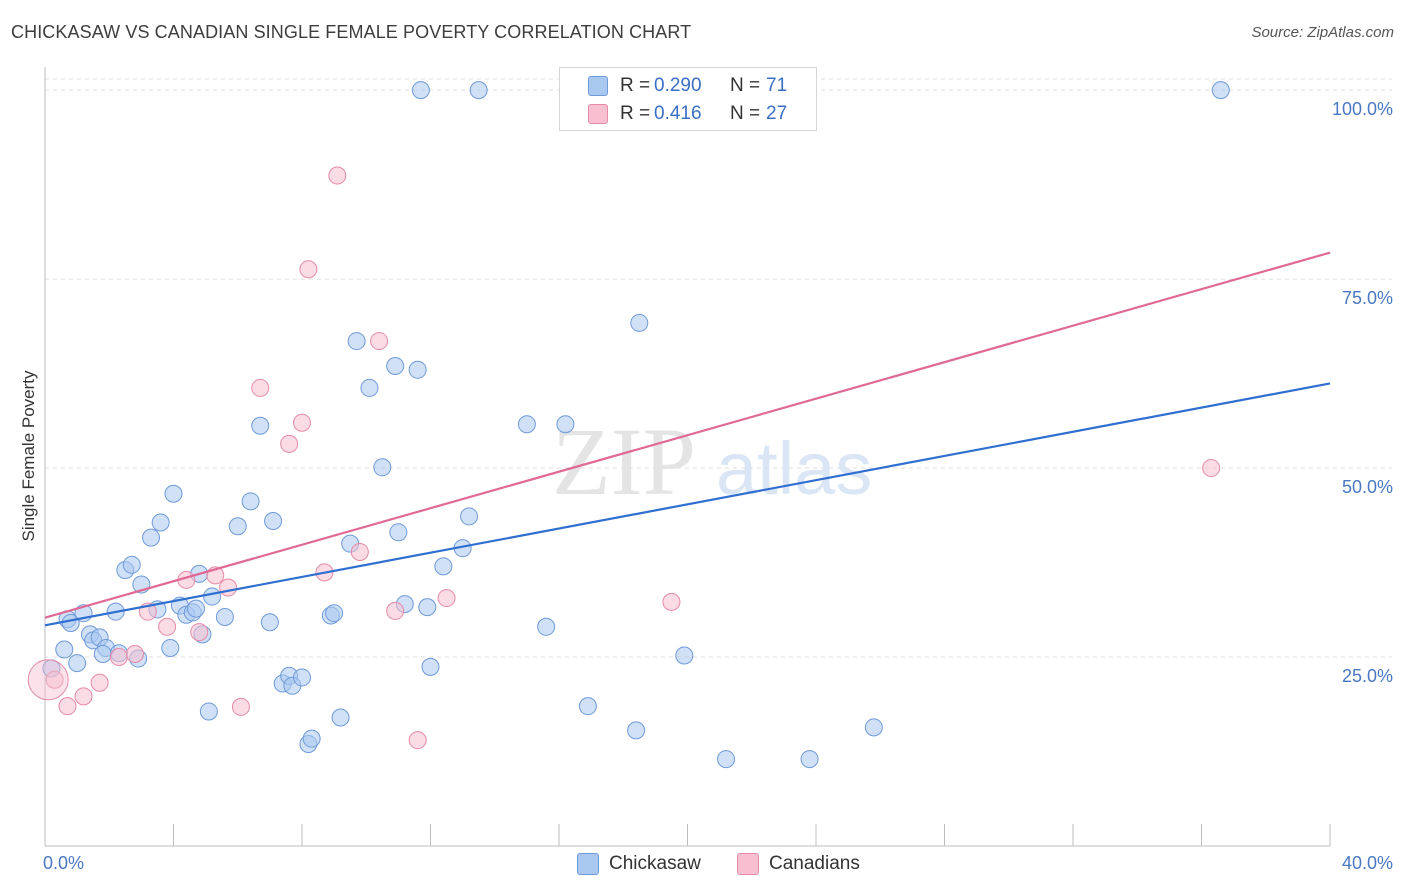 Image resolution: width=1406 pixels, height=892 pixels. Describe the element at coordinates (777, 113) in the screenshot. I see `n-value: 27` at that location.